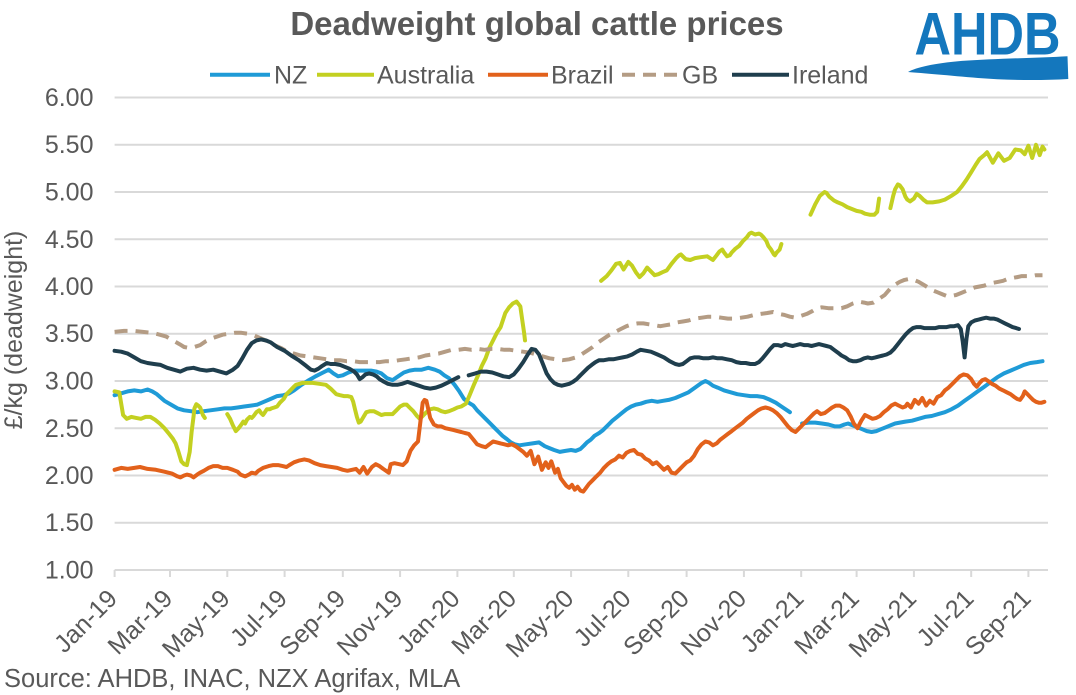 The height and width of the screenshot is (695, 1076). Describe the element at coordinates (830, 76) in the screenshot. I see `svg-text: Ireland` at that location.